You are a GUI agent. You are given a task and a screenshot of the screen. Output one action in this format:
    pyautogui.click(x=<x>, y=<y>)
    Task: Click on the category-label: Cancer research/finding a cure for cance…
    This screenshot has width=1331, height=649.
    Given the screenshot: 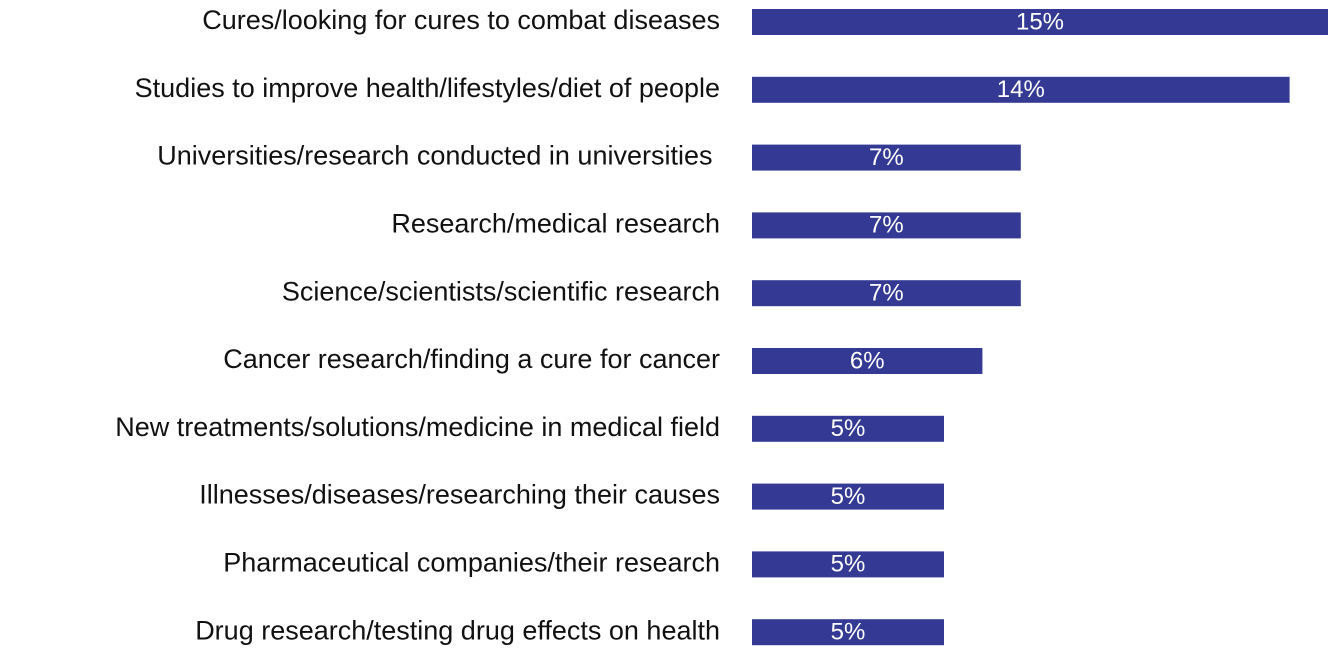 What is the action you would take?
    pyautogui.click(x=471, y=359)
    